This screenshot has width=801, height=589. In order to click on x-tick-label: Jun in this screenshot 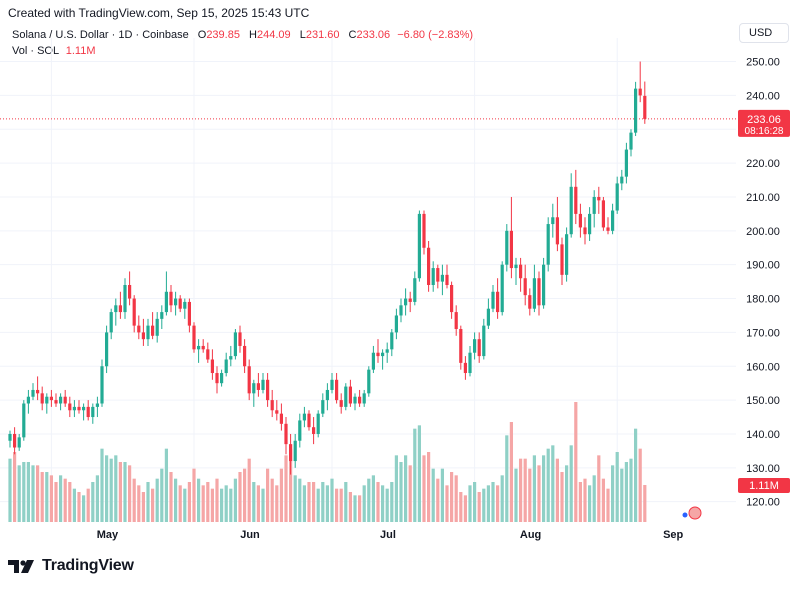, I will do `click(250, 535)`.